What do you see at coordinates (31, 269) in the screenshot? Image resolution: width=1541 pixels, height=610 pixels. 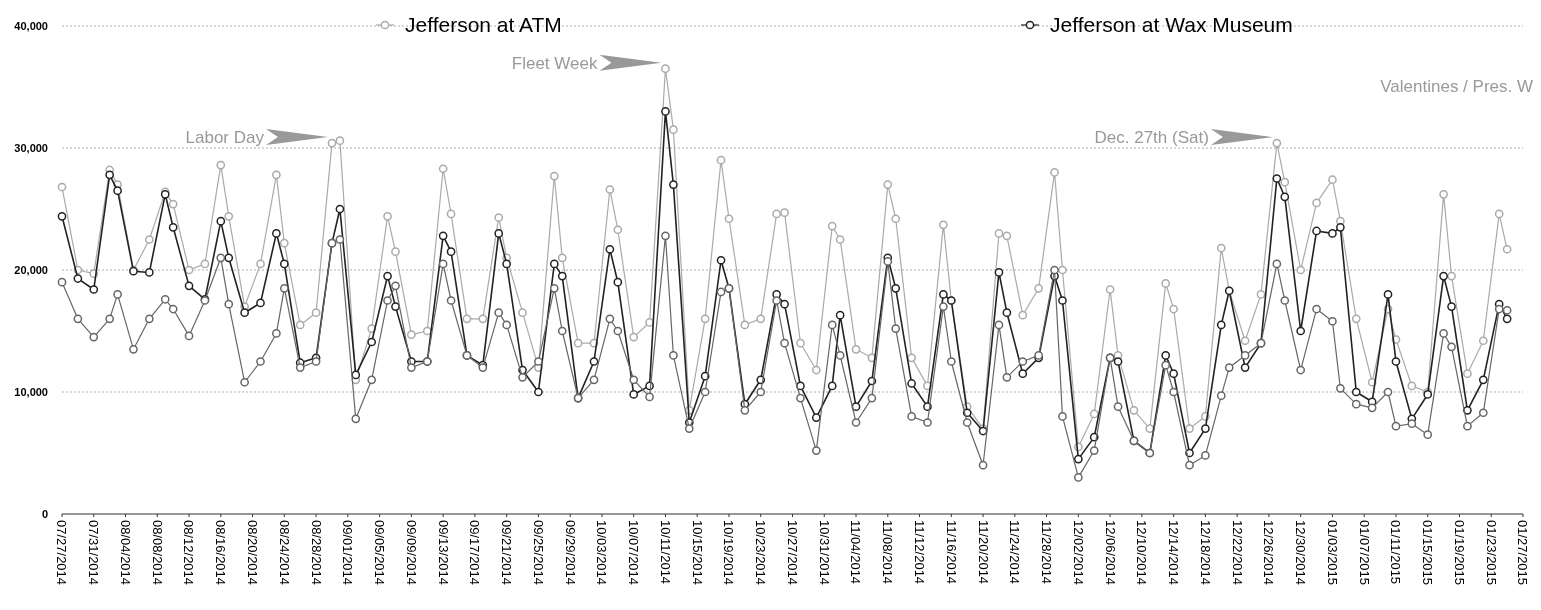 I see `y-tick-label: 20,000` at bounding box center [31, 269].